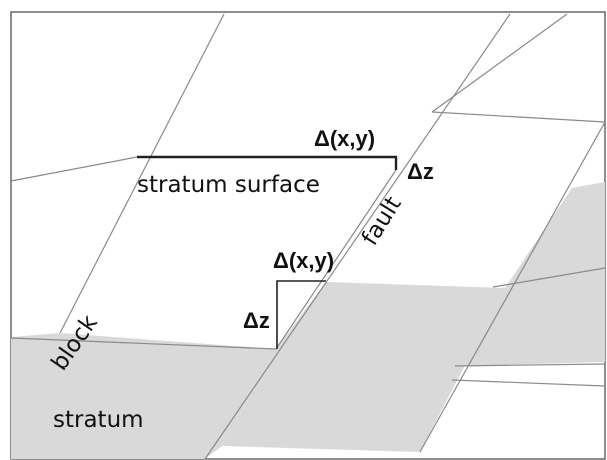 The width and height of the screenshot is (607, 460). I want to click on fault-trace-lower, so click(336, 259).